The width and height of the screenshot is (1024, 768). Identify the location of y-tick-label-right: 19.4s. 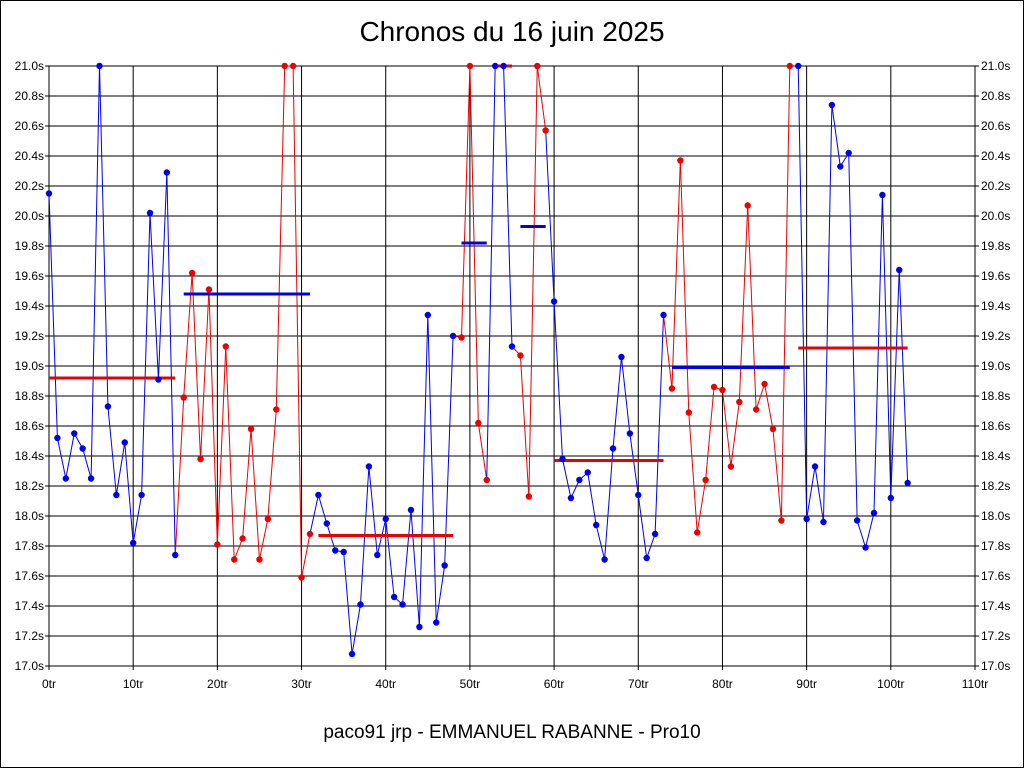
(995, 306).